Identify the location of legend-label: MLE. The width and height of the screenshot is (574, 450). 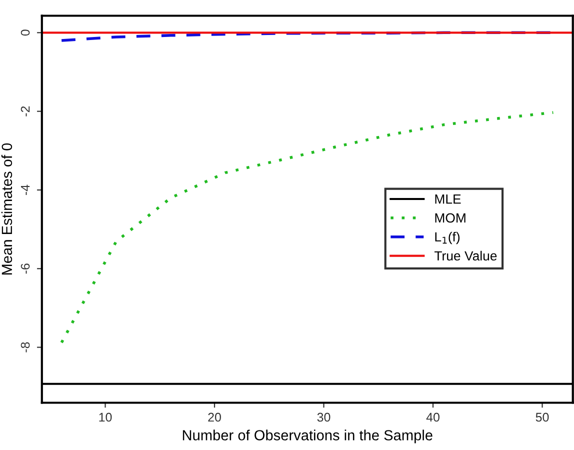
(448, 199).